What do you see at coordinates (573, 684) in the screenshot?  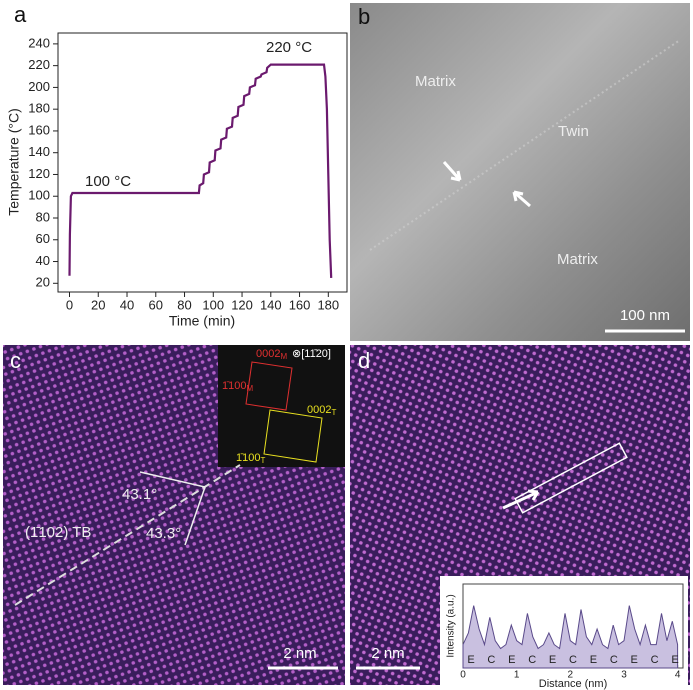 I see `x-axis-label: Distance (nm)` at bounding box center [573, 684].